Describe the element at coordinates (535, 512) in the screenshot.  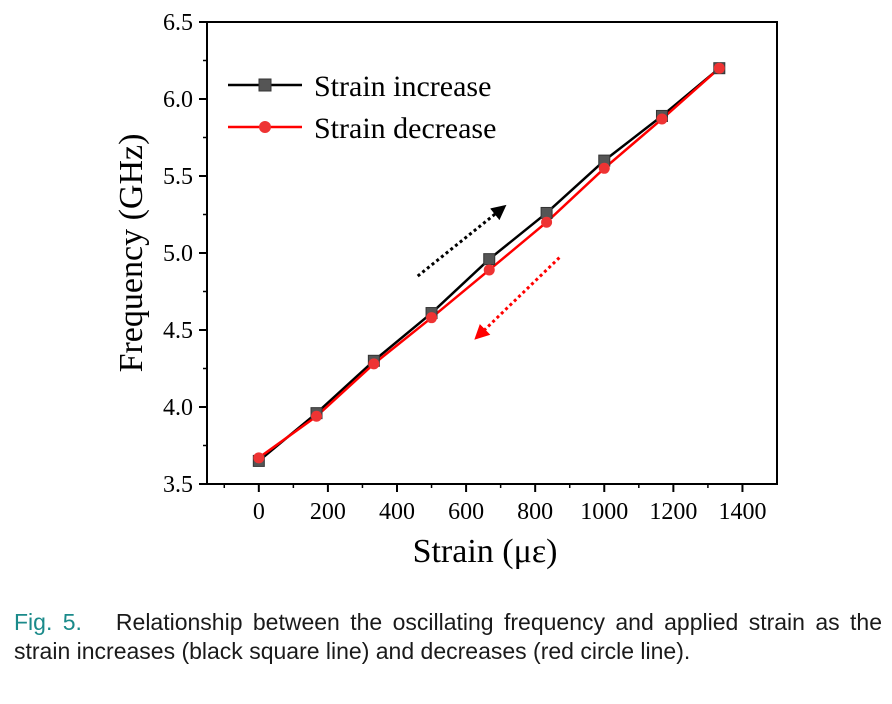
I see `x-tick-label: 800` at that location.